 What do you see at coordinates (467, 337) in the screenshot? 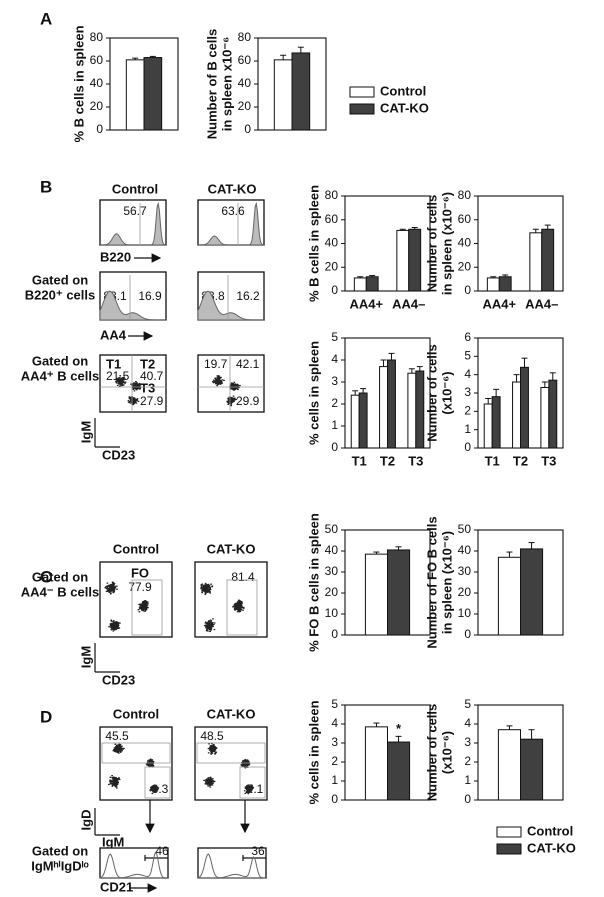
I see `y-tick-label: 6` at bounding box center [467, 337].